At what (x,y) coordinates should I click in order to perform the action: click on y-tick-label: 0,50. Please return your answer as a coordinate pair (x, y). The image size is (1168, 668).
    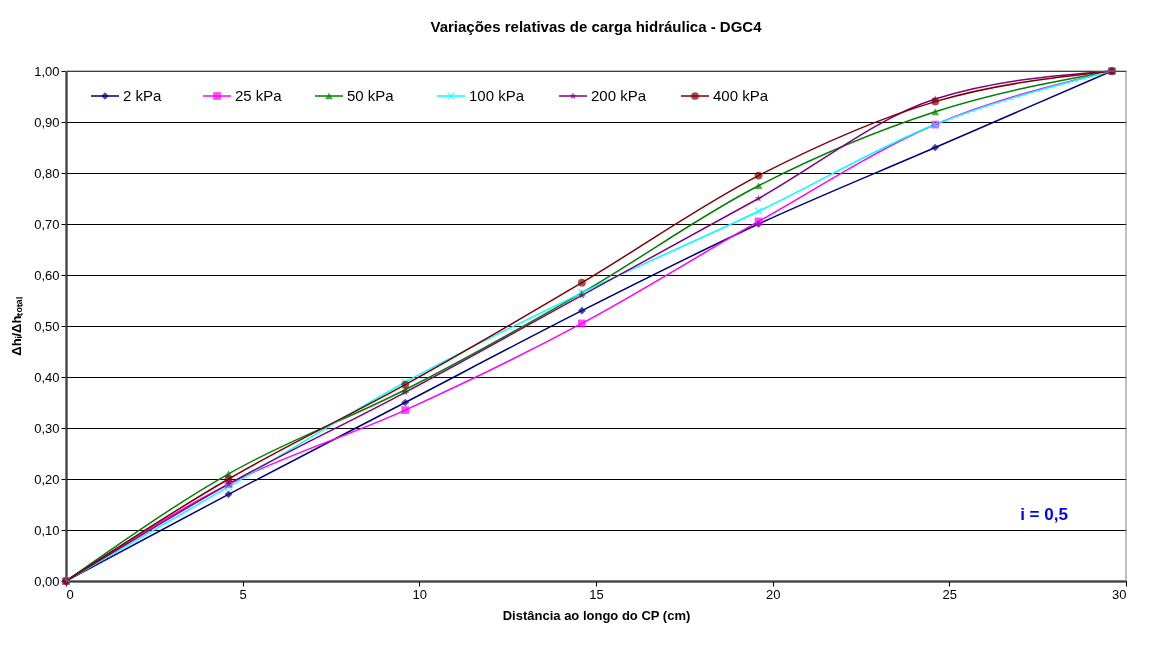
    Looking at the image, I should click on (47, 326).